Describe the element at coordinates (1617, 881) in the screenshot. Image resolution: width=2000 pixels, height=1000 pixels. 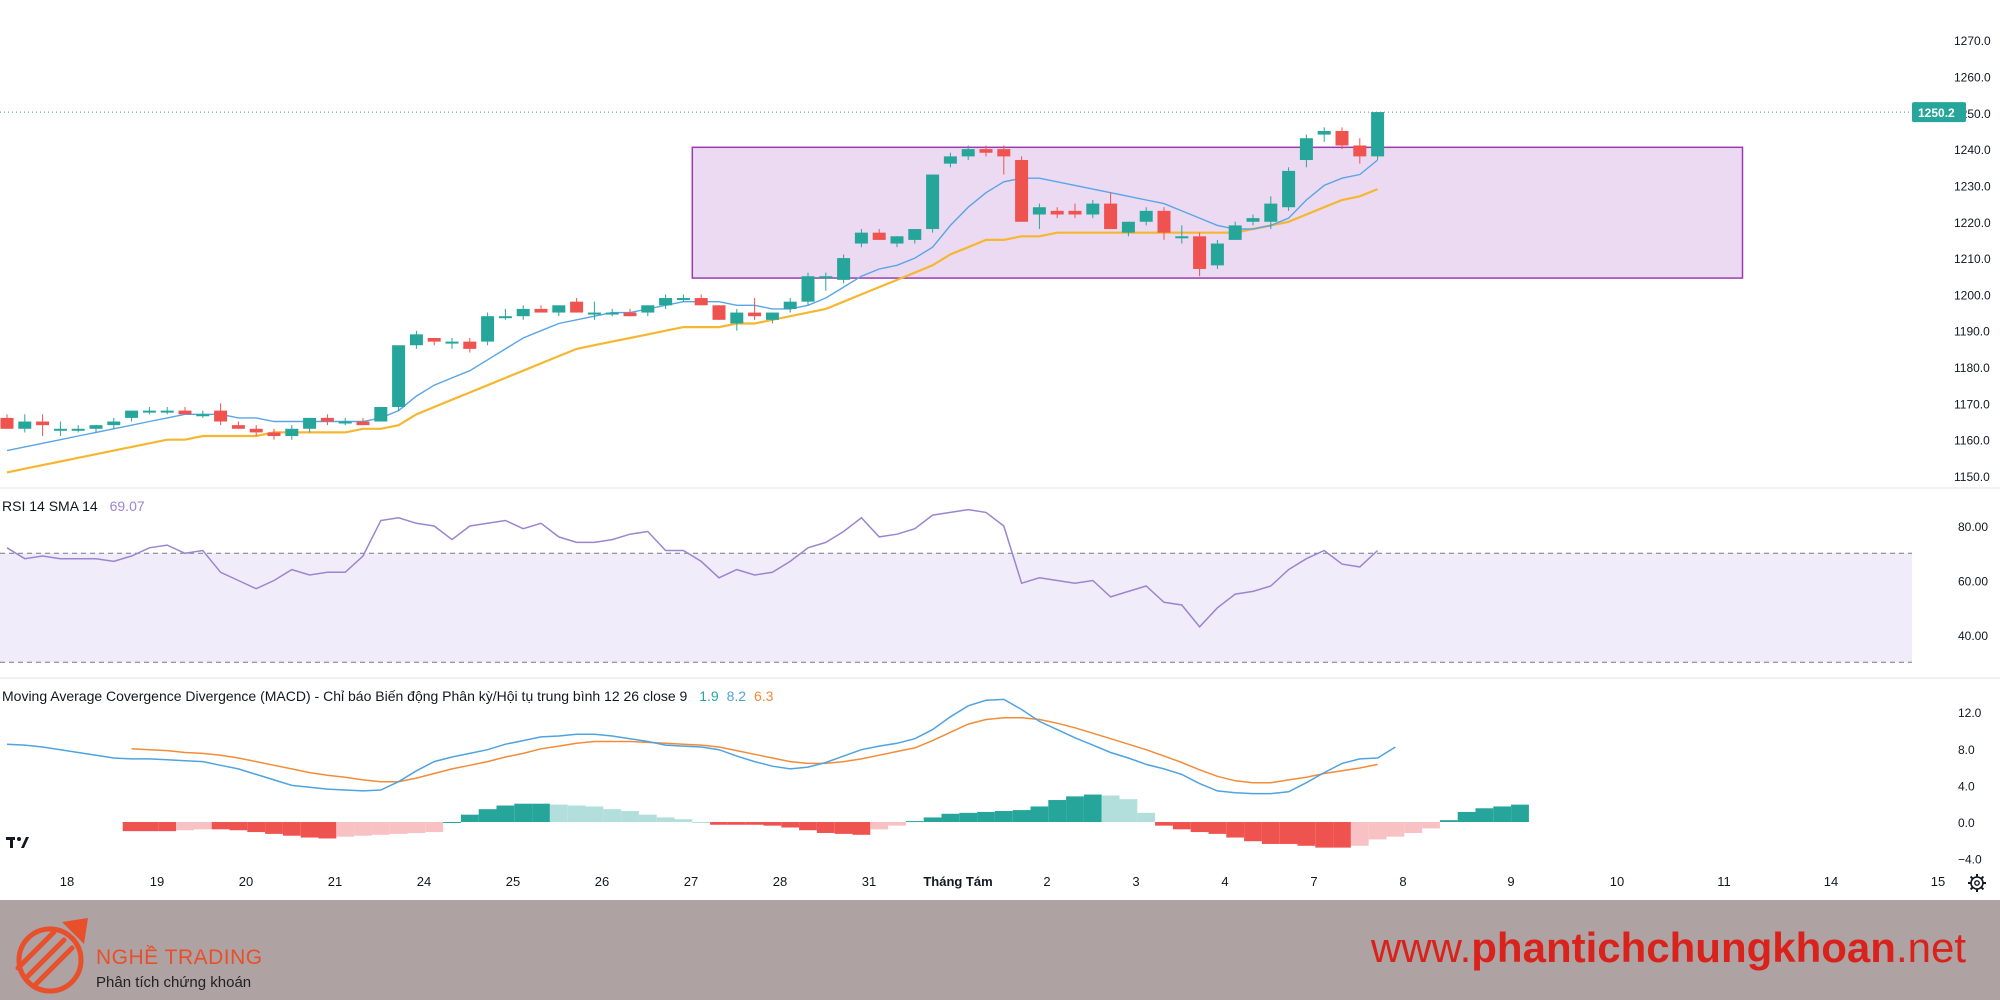
I see `x-axis-tick-label: 10` at that location.